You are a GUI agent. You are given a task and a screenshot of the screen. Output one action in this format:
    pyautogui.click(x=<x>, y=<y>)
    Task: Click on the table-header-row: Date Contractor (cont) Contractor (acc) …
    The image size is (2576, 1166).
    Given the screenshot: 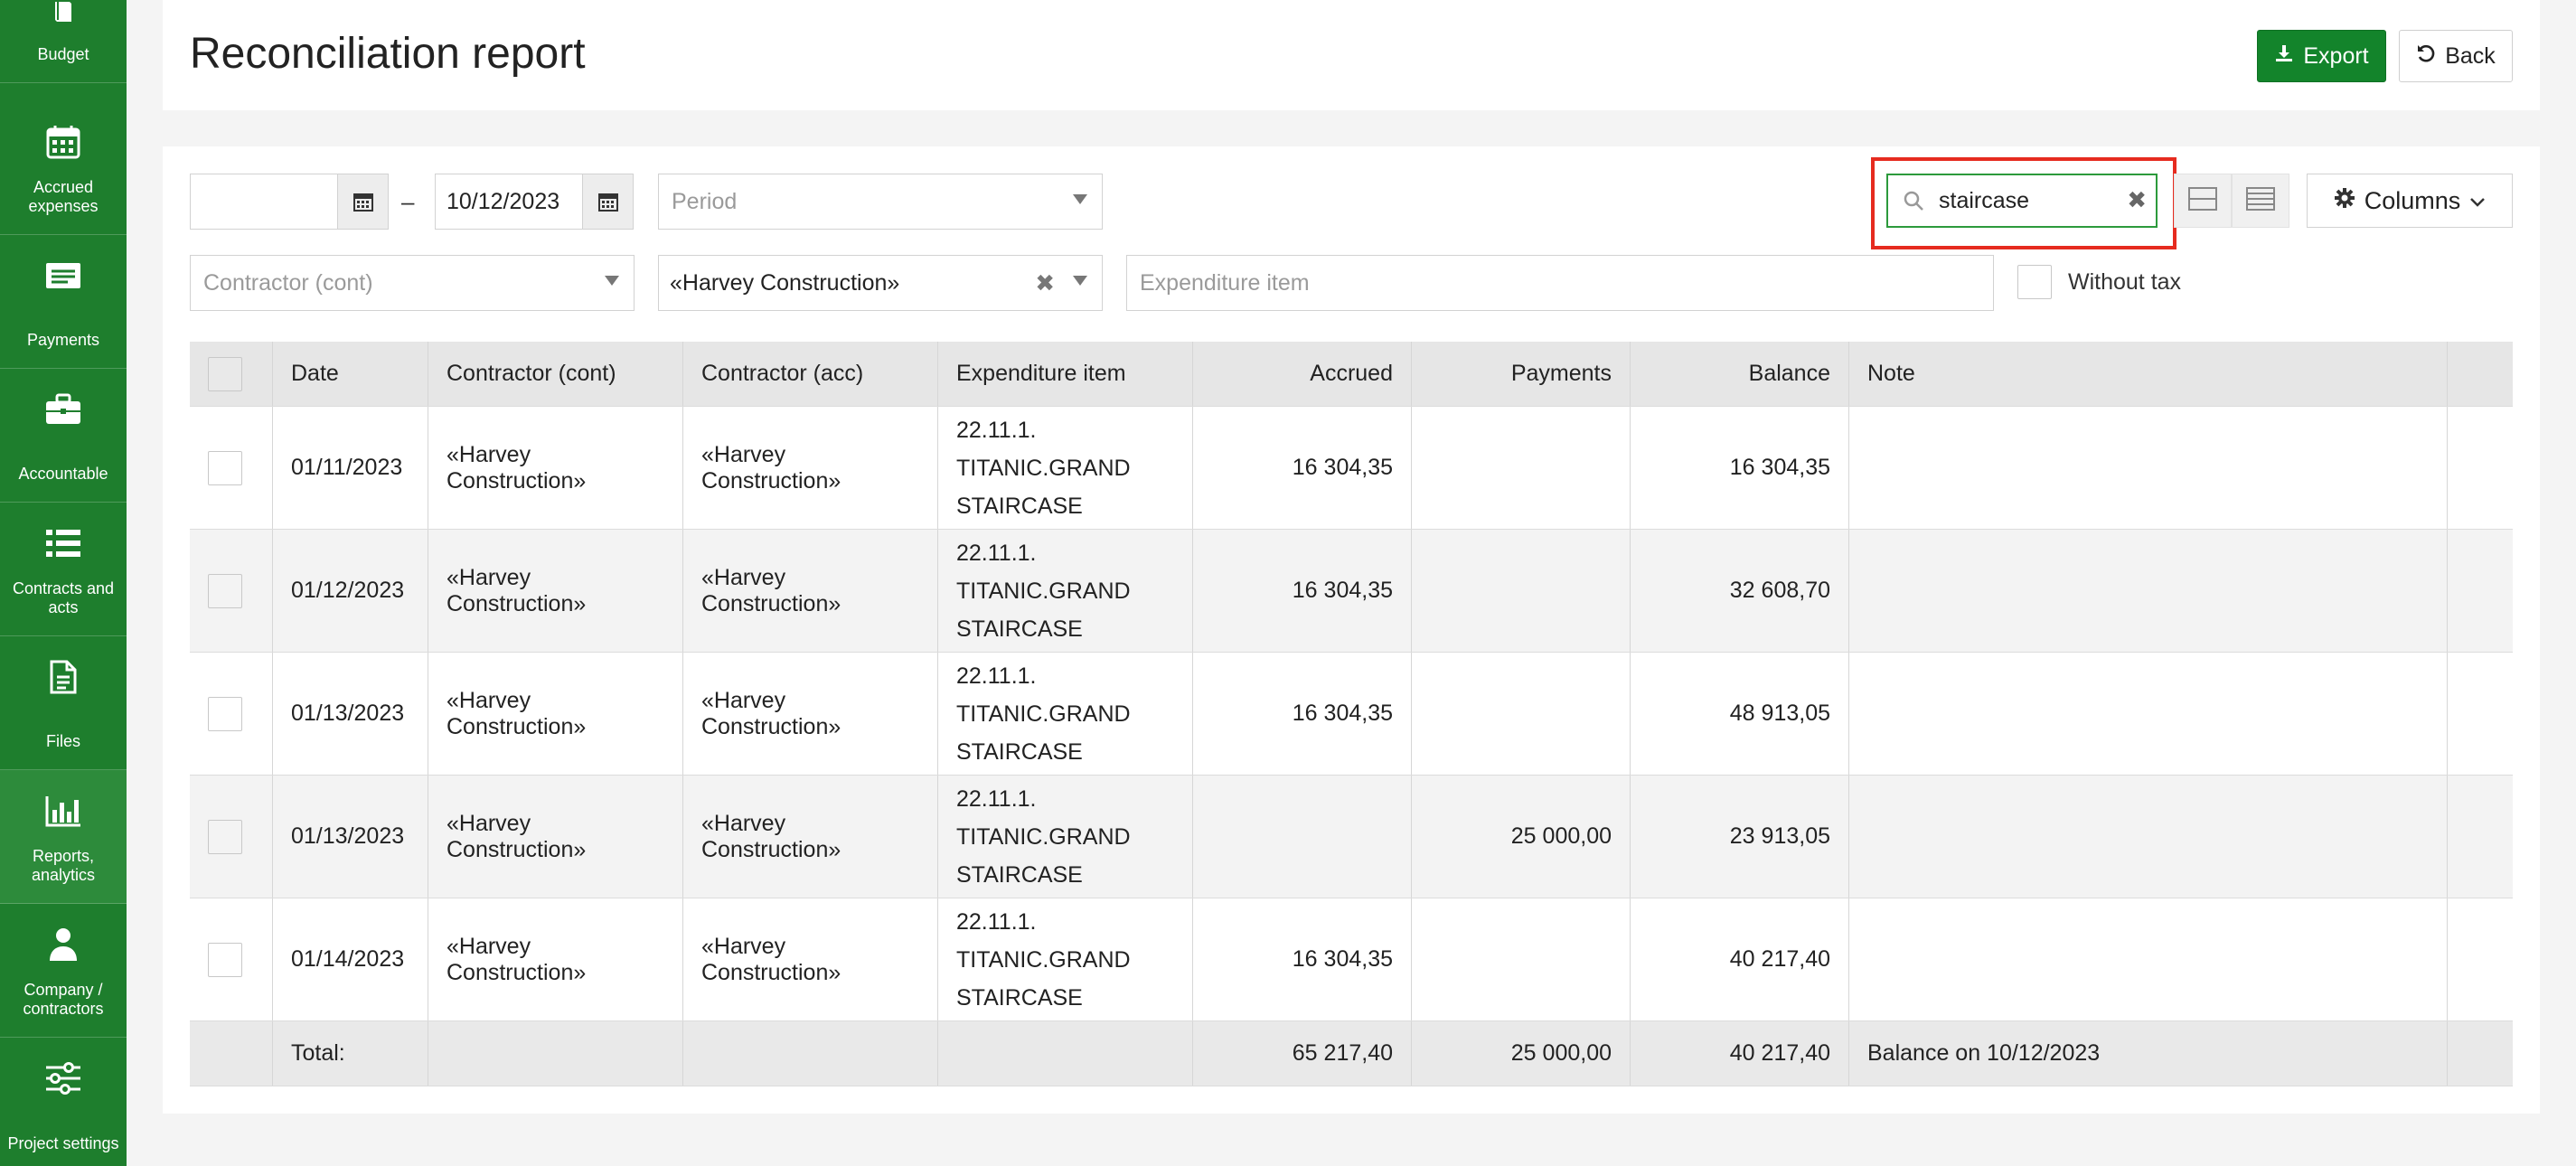 What is the action you would take?
    pyautogui.click(x=1352, y=375)
    